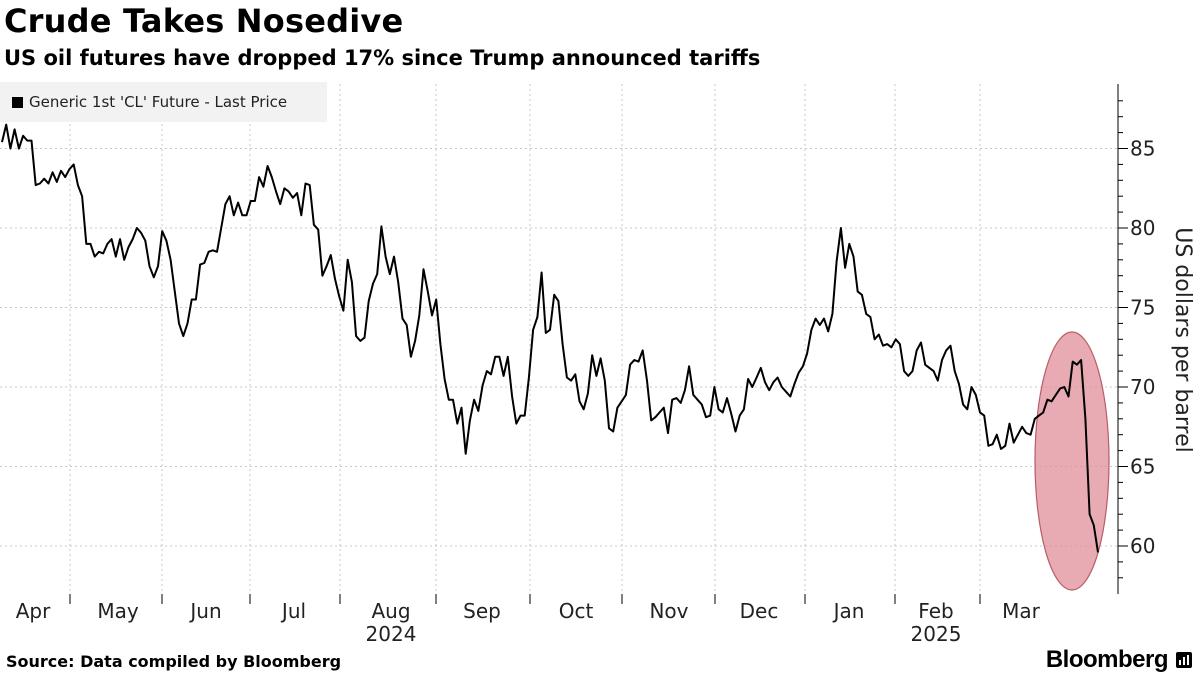 The width and height of the screenshot is (1200, 675). I want to click on brand-name: Bloomberg, so click(1107, 659).